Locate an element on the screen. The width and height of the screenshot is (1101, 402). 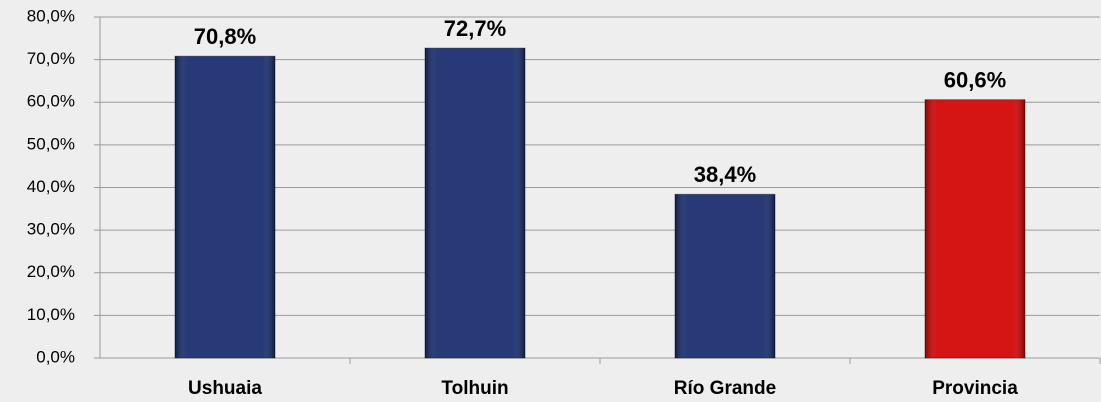
x-tick-label: Río Grande is located at coordinates (725, 388).